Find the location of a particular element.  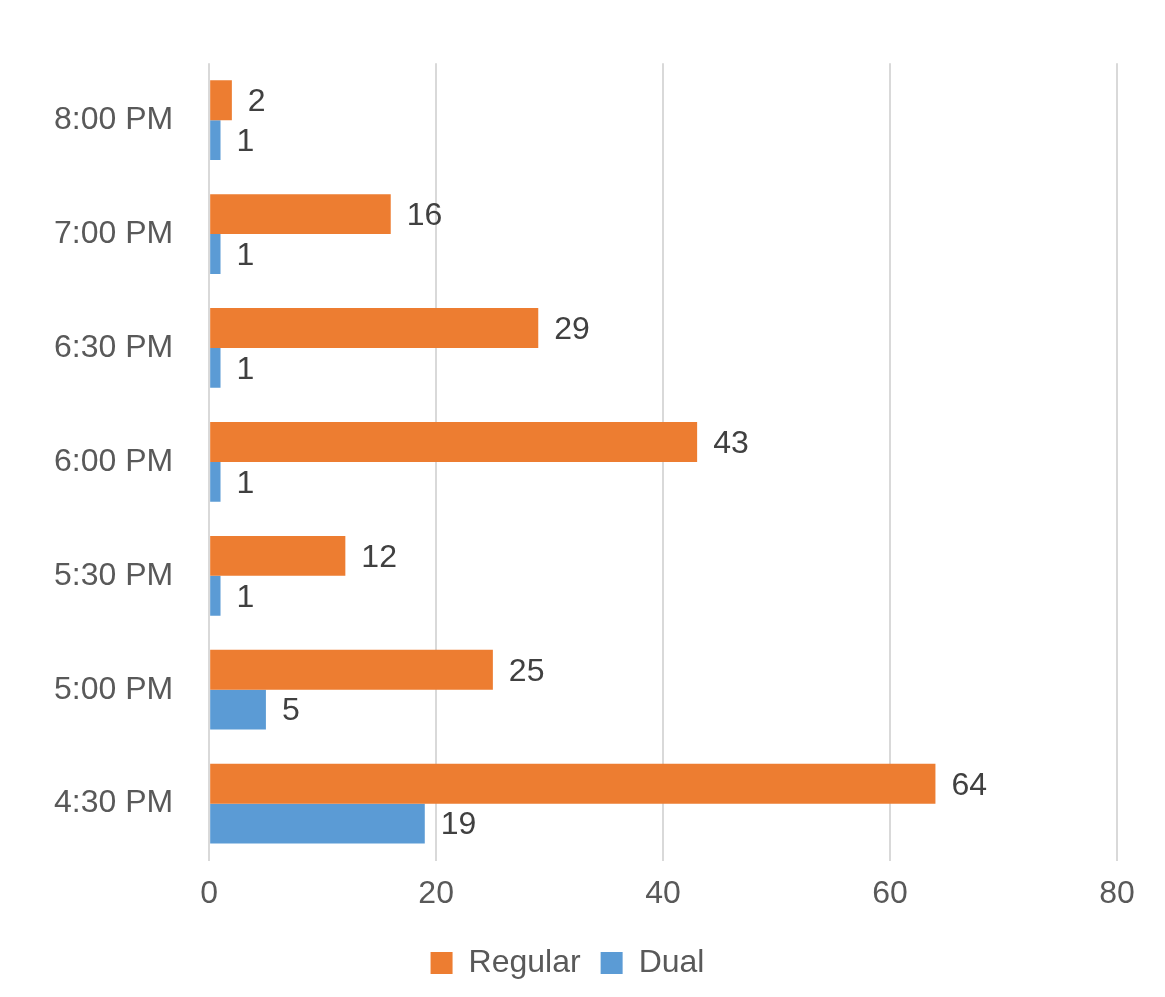

y-tick-label: 5:00 PM is located at coordinates (114, 687).